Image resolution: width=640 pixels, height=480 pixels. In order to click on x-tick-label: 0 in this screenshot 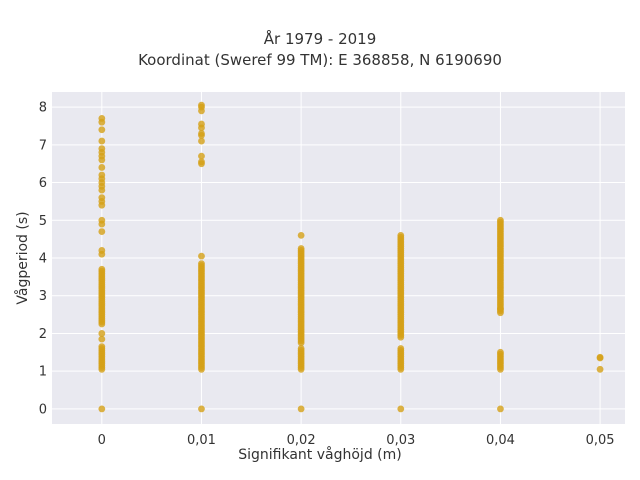, I will do `click(102, 440)`.